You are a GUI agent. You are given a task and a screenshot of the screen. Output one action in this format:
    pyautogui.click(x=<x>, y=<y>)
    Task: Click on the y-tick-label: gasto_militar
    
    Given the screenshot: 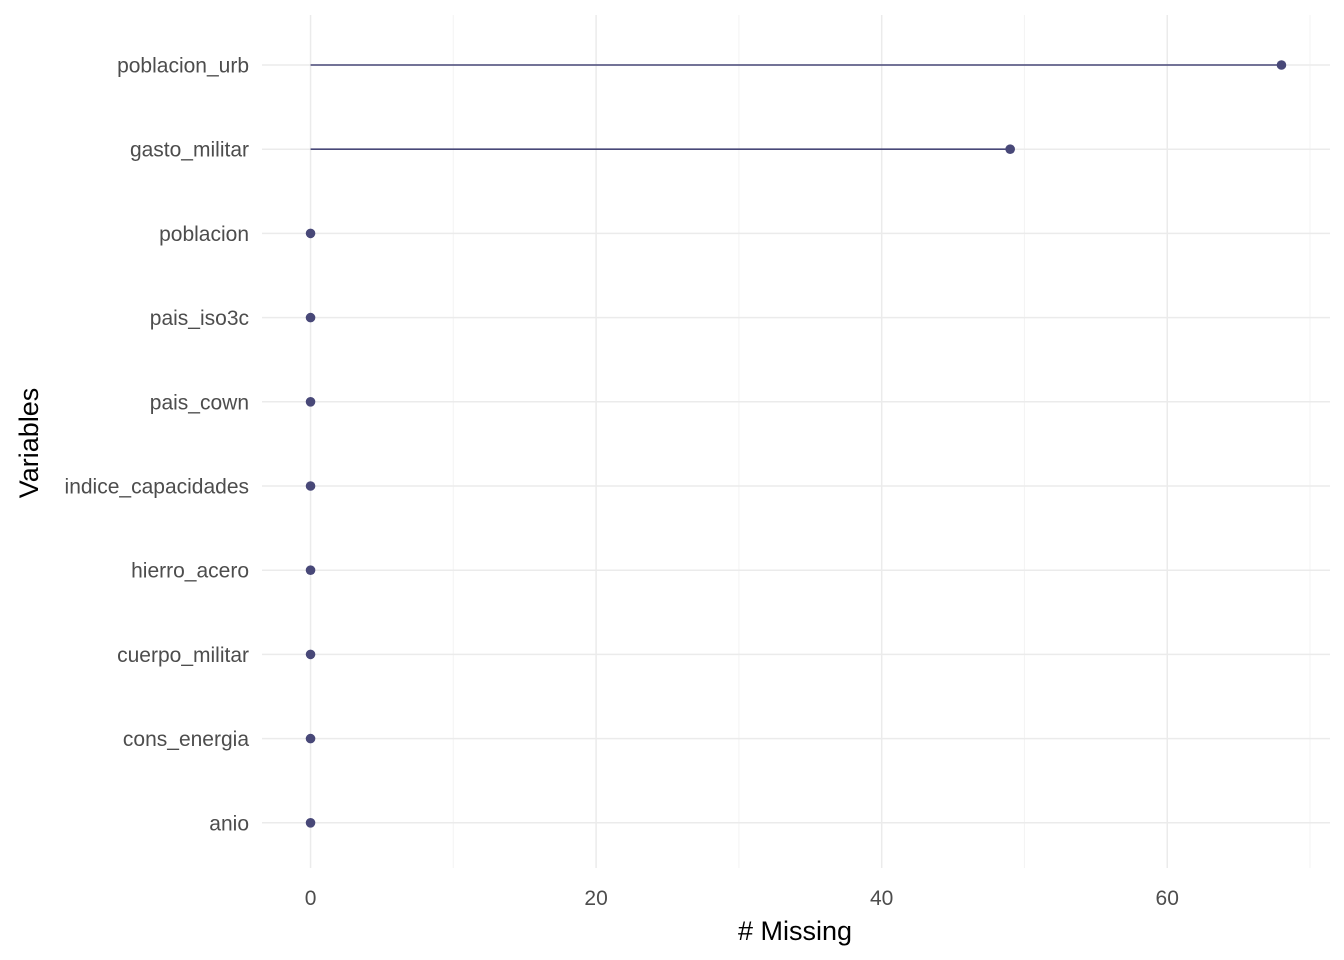 What is the action you would take?
    pyautogui.click(x=189, y=150)
    